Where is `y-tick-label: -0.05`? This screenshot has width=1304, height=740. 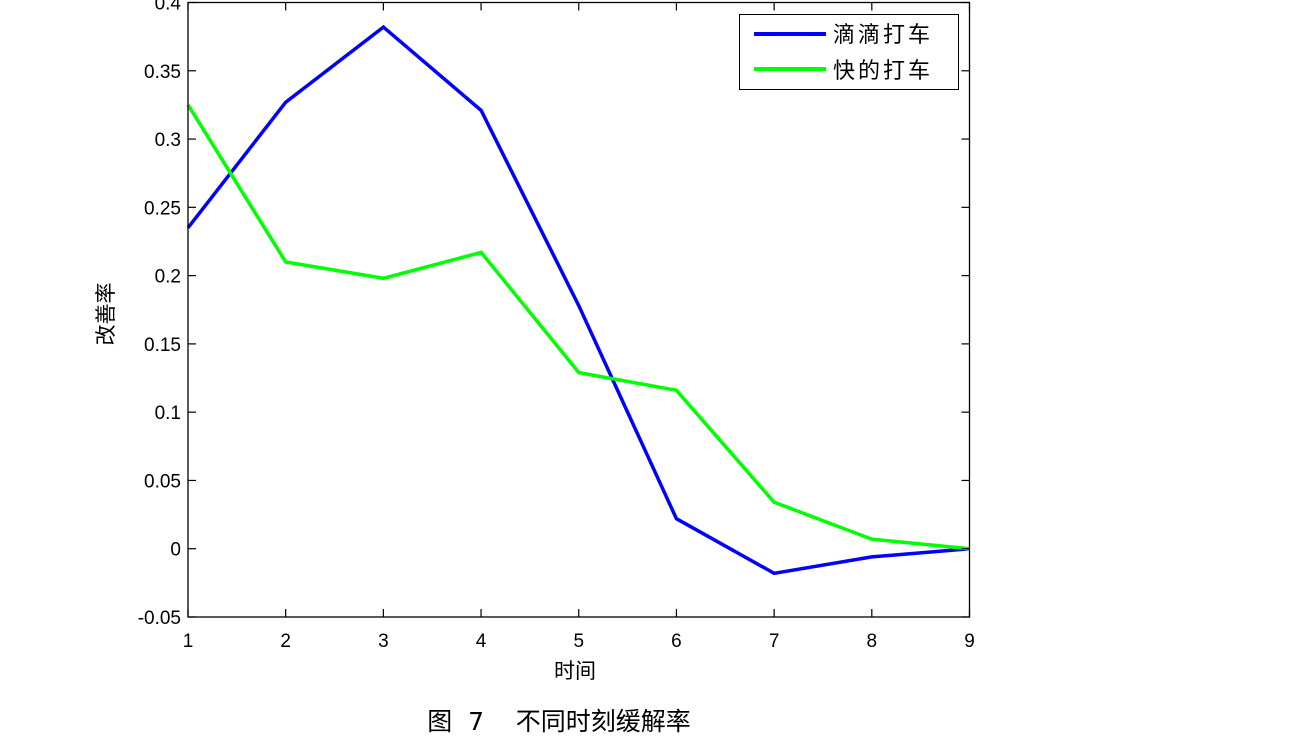
y-tick-label: -0.05 is located at coordinates (159, 618).